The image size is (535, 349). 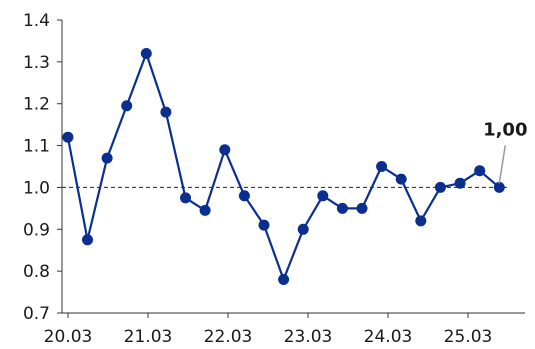 I want to click on annotation-label: 1,00, so click(x=505, y=129).